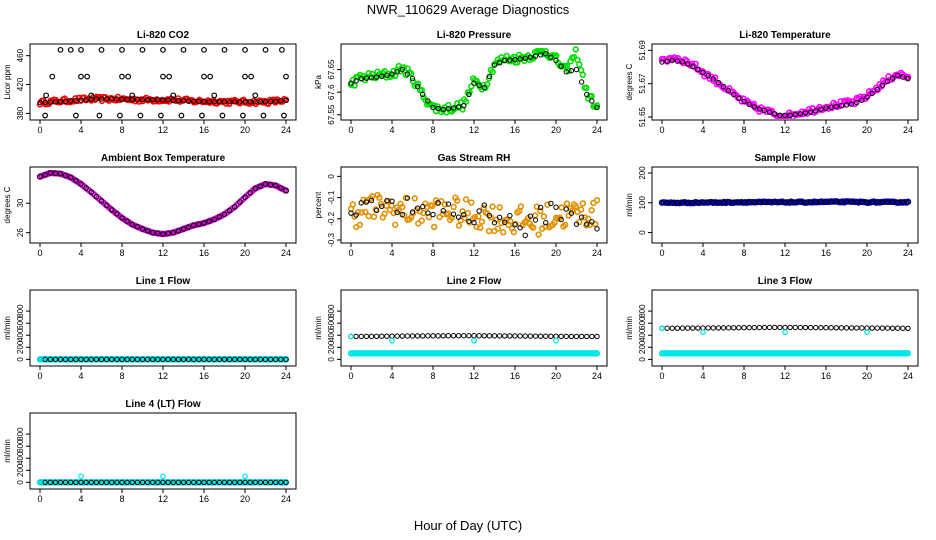 The height and width of the screenshot is (540, 936). Describe the element at coordinates (474, 35) in the screenshot. I see `panel-title: Li-820 Pressure` at that location.